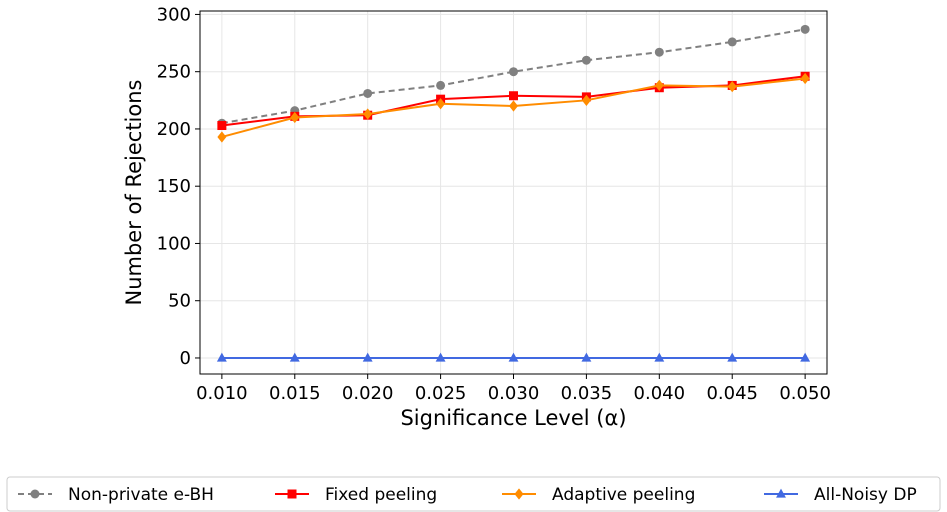 The width and height of the screenshot is (947, 512). What do you see at coordinates (587, 393) in the screenshot?
I see `x-tick-label: 0.035` at bounding box center [587, 393].